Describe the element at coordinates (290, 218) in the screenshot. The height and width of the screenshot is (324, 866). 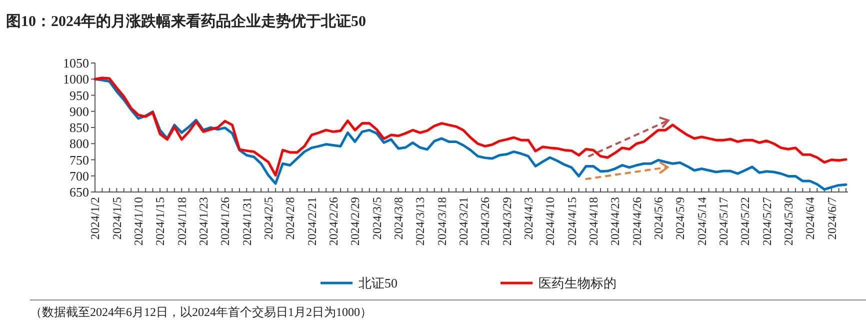
I see `x-tick-label: 2024/2/8` at that location.